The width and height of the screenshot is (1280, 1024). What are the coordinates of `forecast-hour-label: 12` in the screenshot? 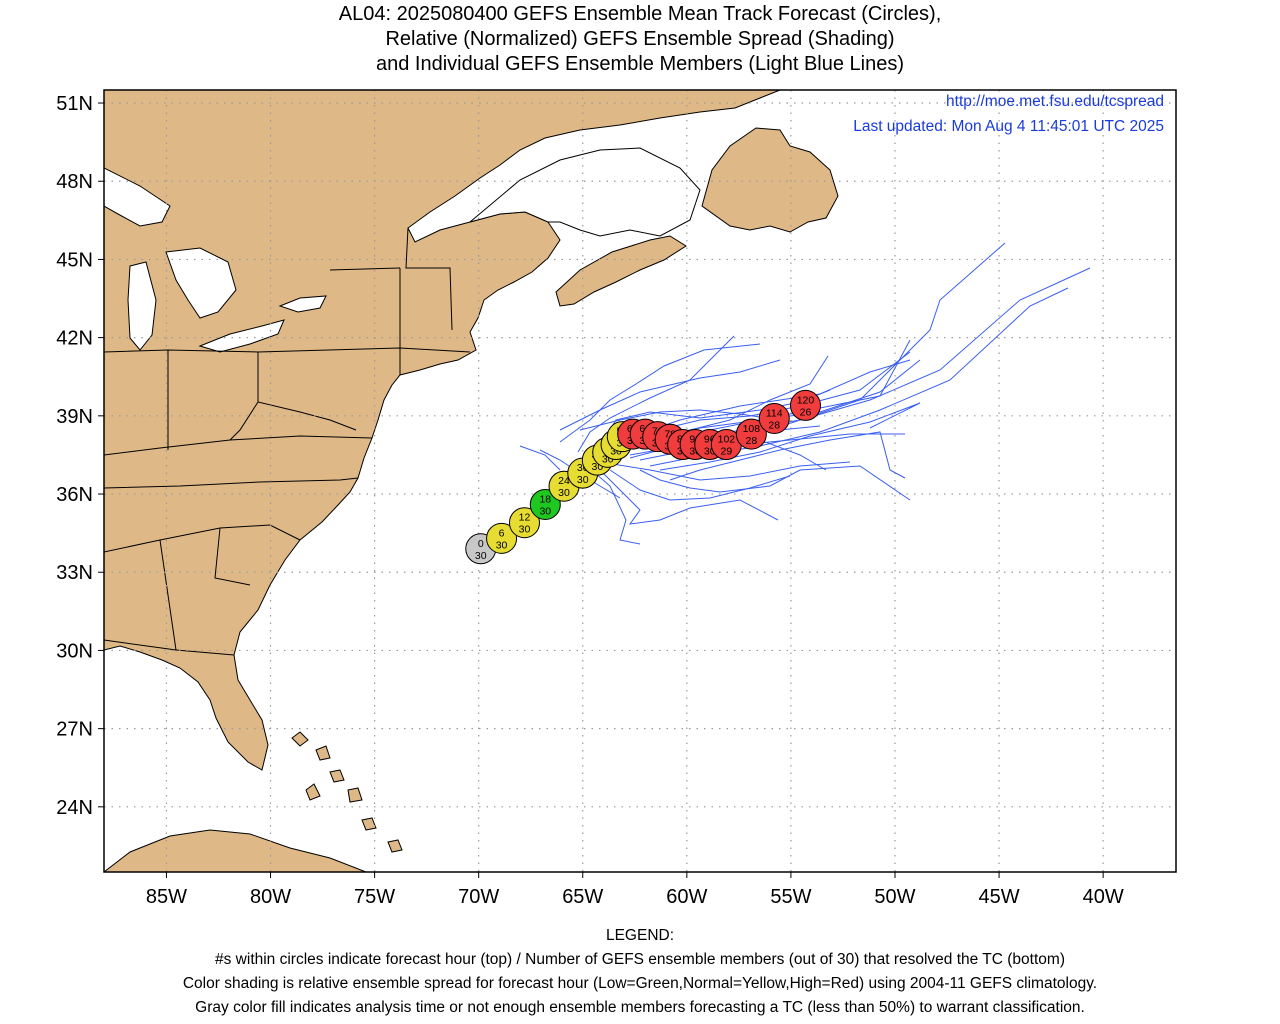 It's located at (525, 518).